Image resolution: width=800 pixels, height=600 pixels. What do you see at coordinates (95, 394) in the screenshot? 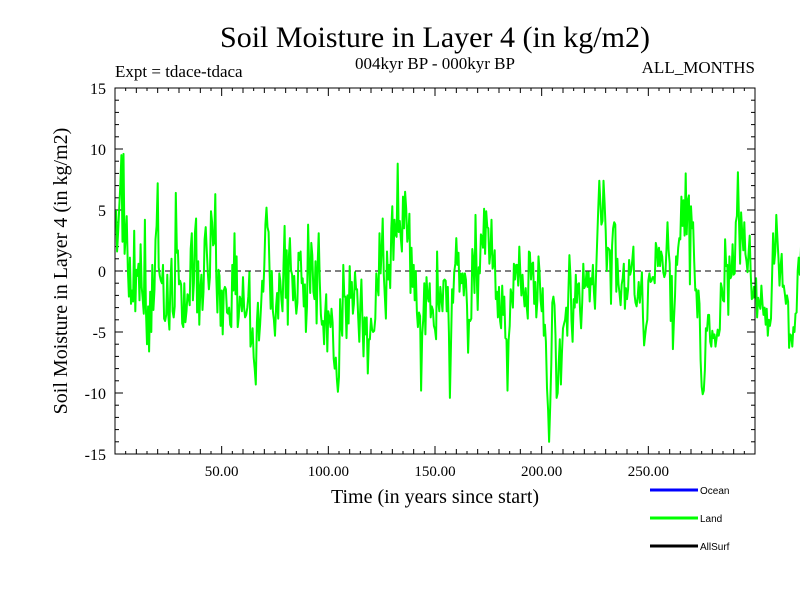
I see `y-tick-label: -10` at bounding box center [95, 394].